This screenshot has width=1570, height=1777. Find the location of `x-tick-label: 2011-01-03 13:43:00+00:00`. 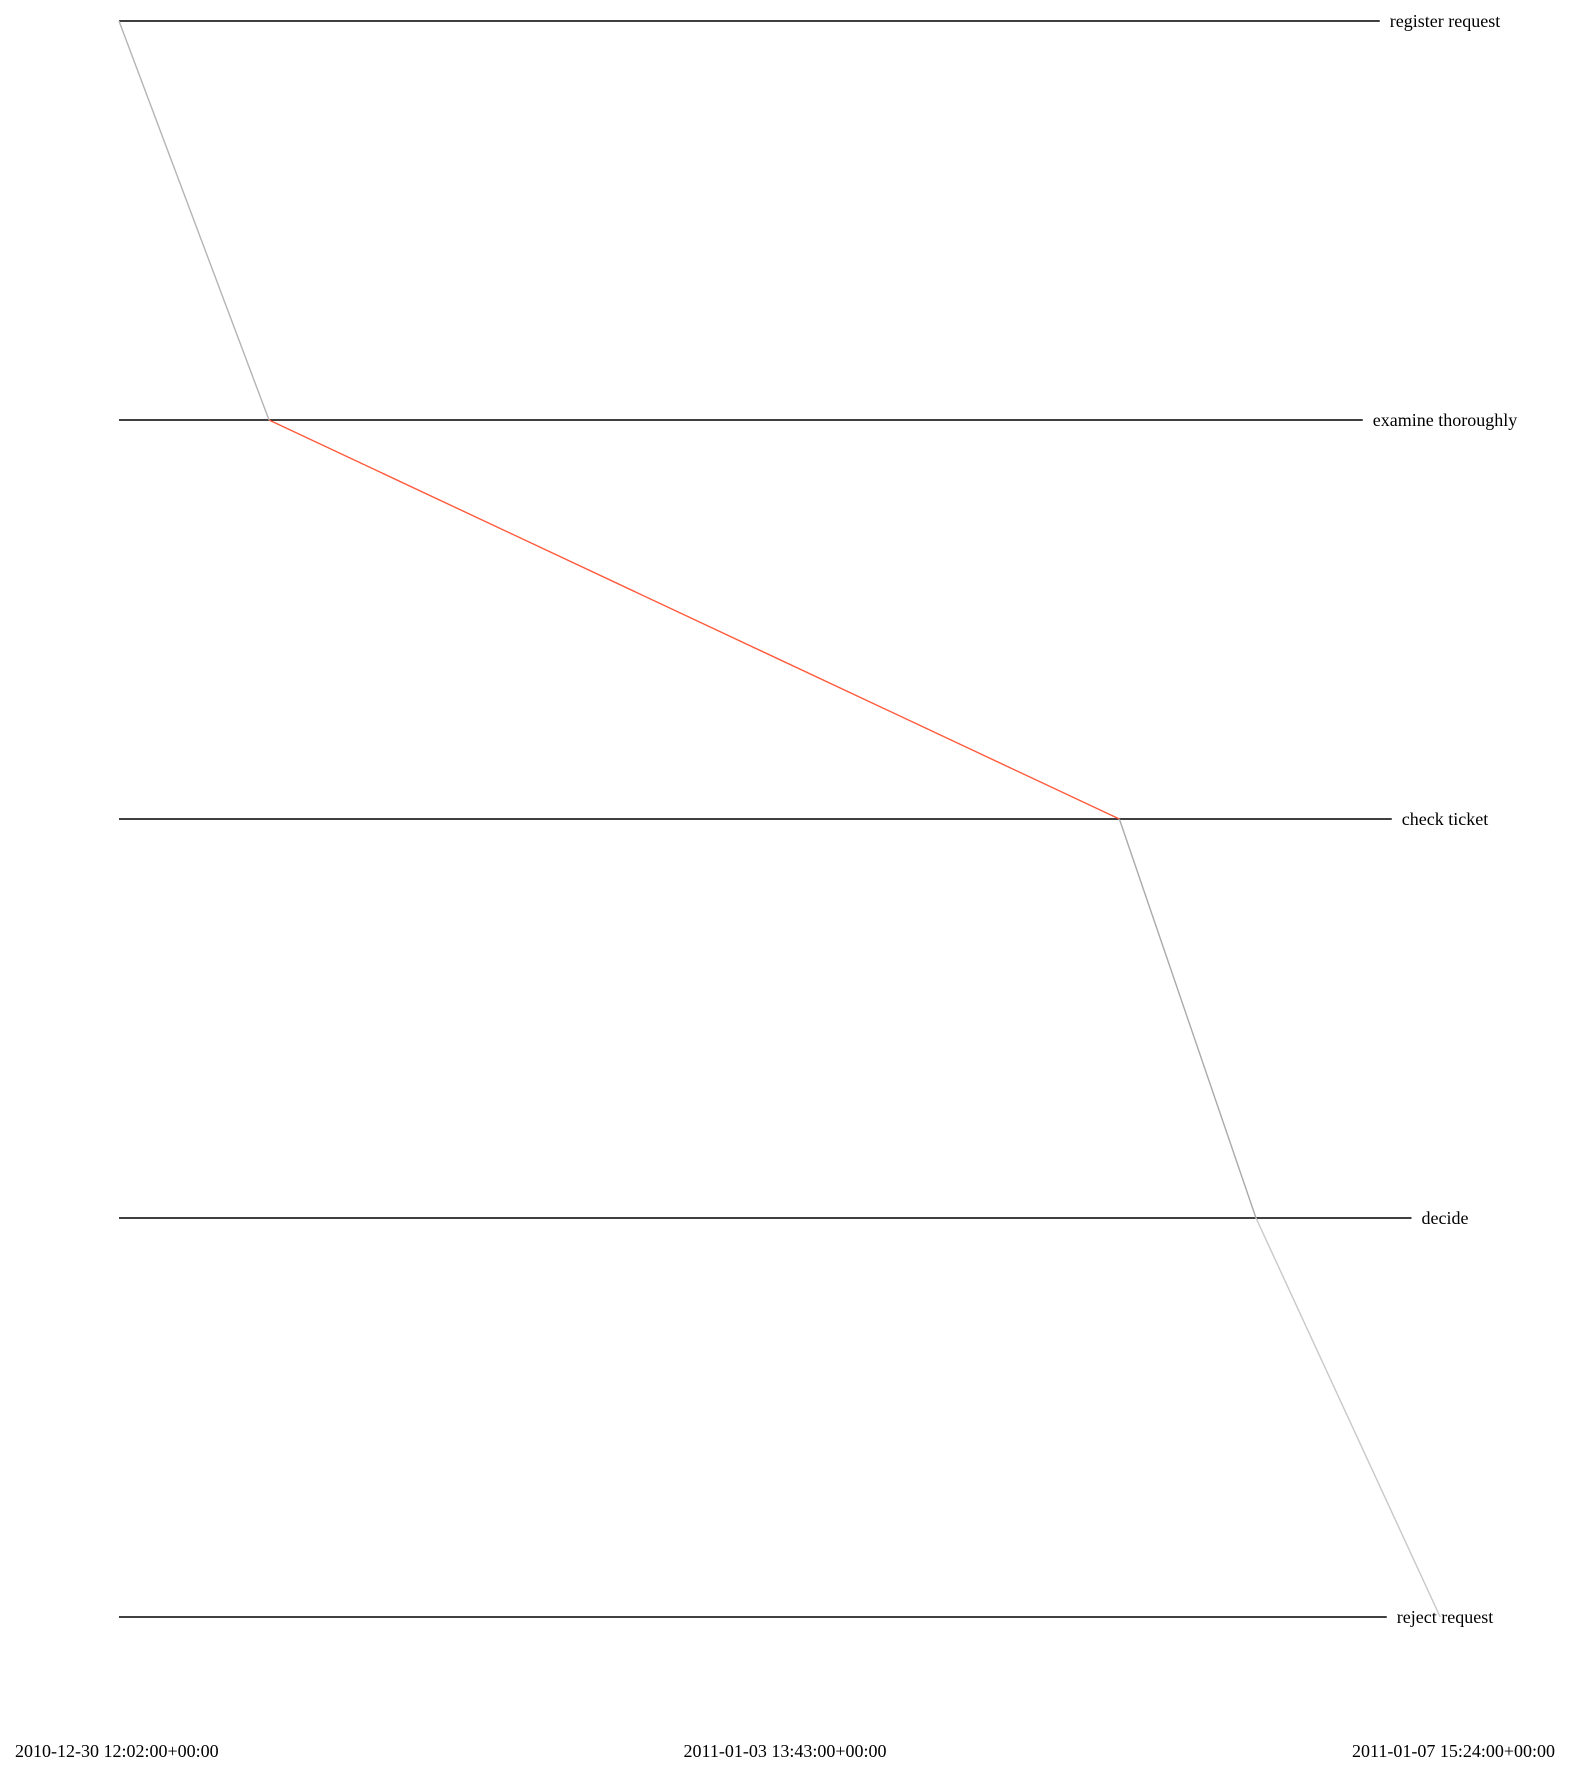

x-tick-label: 2011-01-03 13:43:00+00:00 is located at coordinates (785, 1751).